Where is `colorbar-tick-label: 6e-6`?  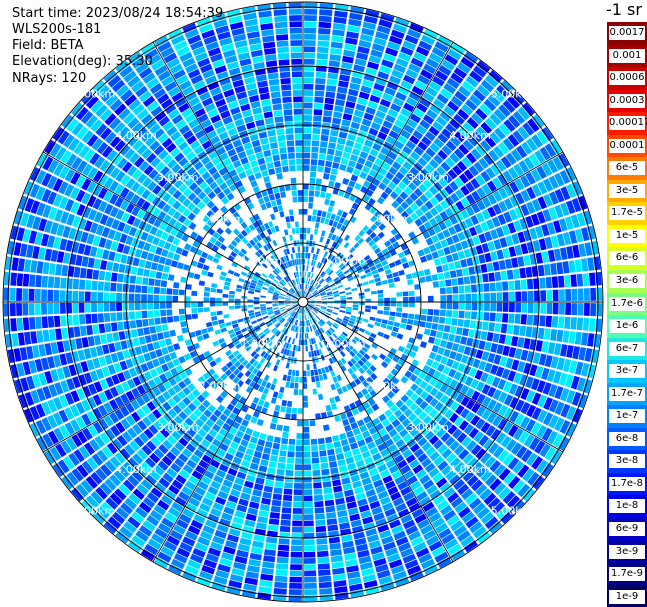
colorbar-tick-label: 6e-6 is located at coordinates (627, 258).